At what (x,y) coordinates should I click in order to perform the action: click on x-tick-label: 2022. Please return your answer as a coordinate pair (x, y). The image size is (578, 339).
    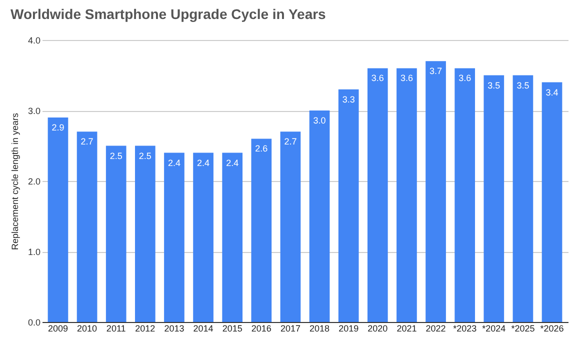
    Looking at the image, I should click on (436, 329).